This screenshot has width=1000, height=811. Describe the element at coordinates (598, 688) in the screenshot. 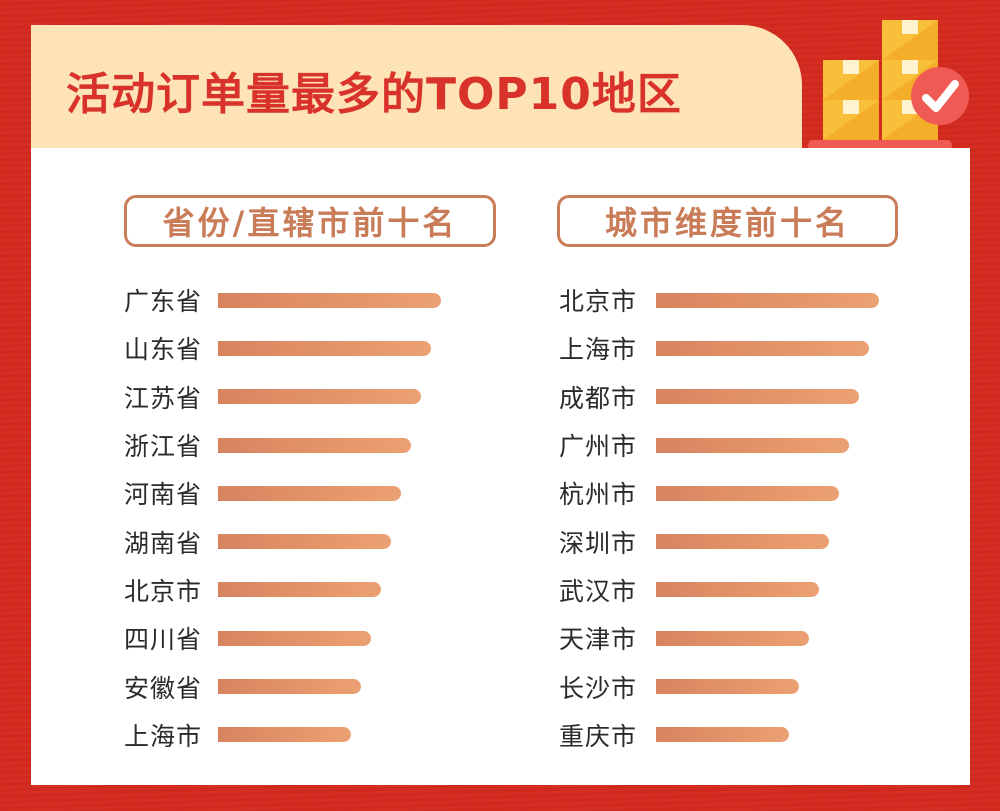

I see `city-label: 长沙市` at that location.